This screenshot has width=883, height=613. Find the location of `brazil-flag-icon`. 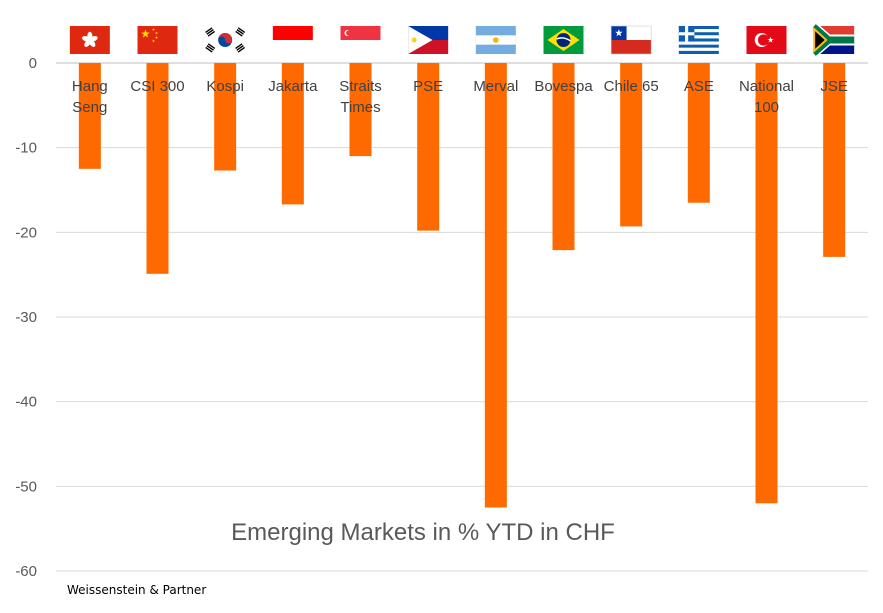

brazil-flag-icon is located at coordinates (563, 40).